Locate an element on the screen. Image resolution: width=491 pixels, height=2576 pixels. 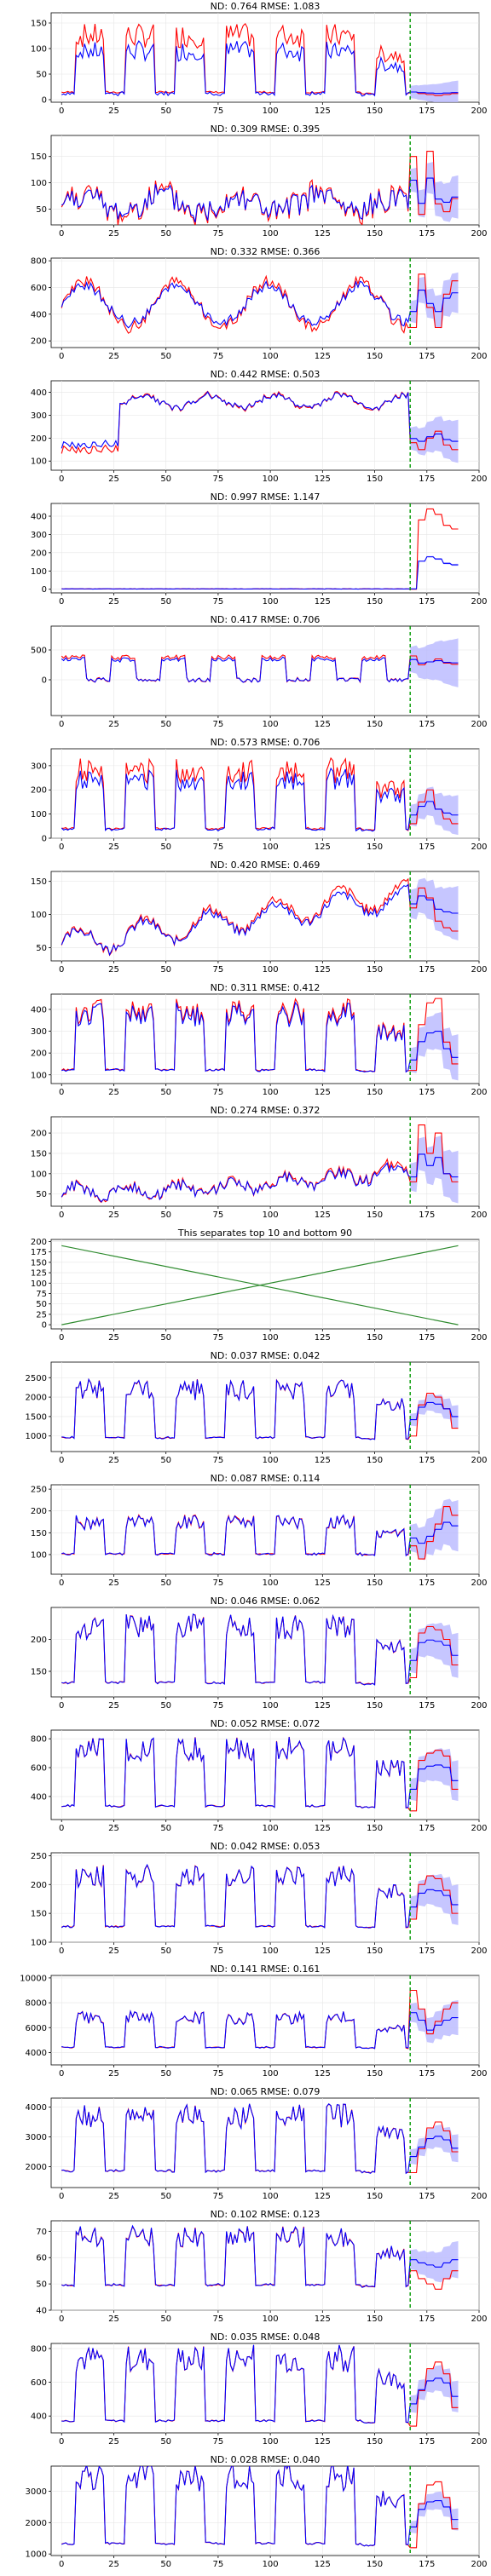
y-tick-label: 8000 is located at coordinates (36, 2004).